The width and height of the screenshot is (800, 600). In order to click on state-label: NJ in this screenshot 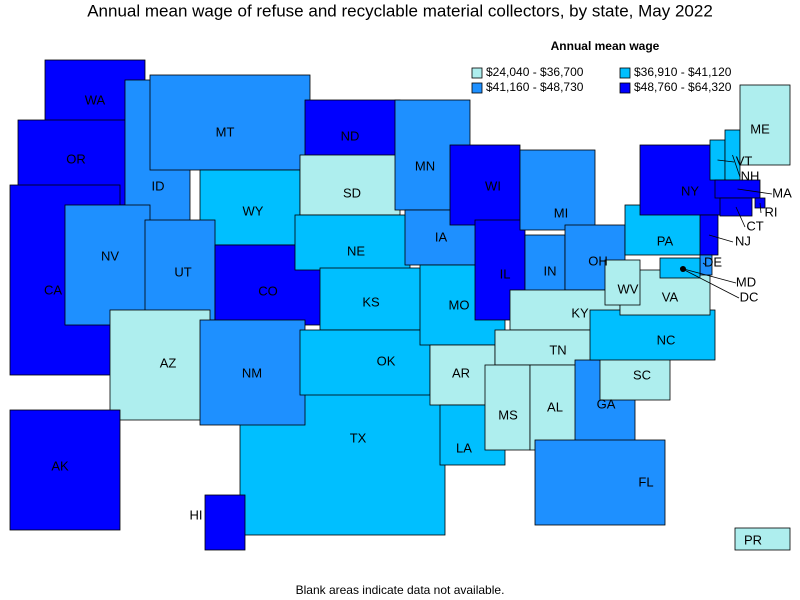, I will do `click(743, 240)`.